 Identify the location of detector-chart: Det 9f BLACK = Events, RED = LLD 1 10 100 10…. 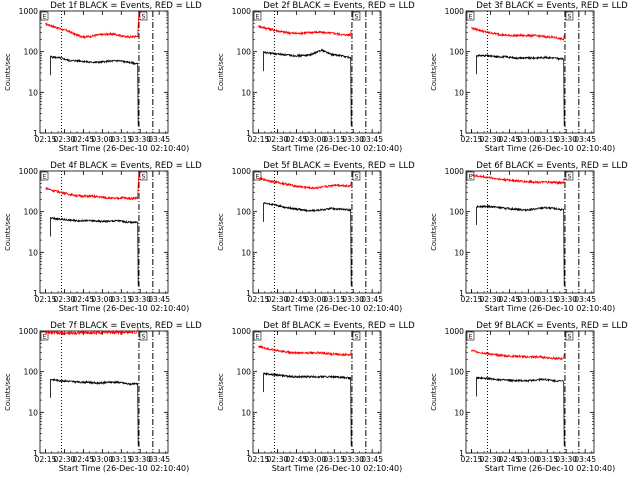
(529, 397).